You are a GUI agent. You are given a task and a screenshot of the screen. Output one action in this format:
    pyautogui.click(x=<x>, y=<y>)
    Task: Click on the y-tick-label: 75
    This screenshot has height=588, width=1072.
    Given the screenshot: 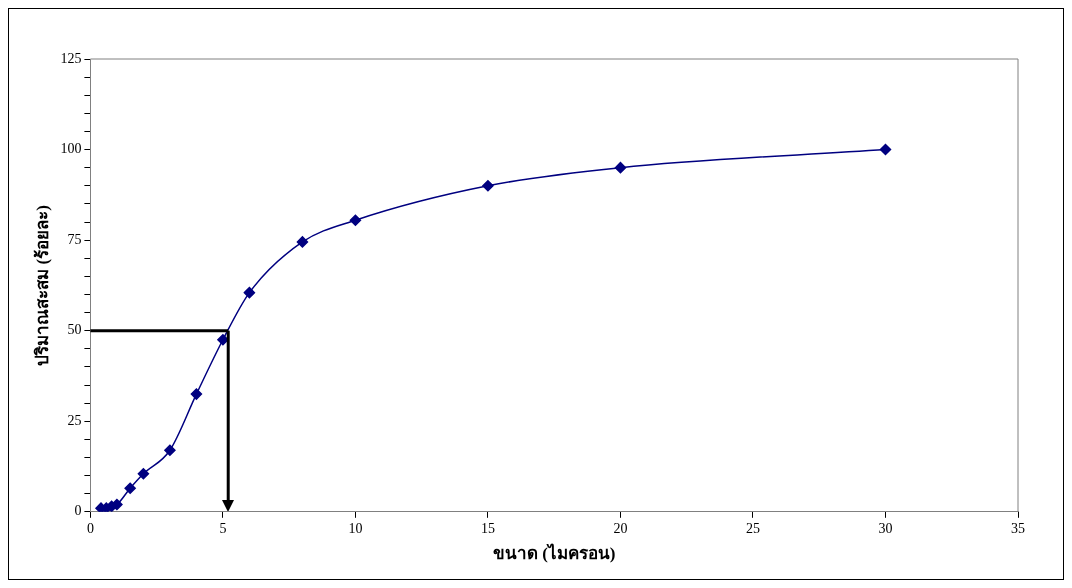 What is the action you would take?
    pyautogui.click(x=74, y=239)
    